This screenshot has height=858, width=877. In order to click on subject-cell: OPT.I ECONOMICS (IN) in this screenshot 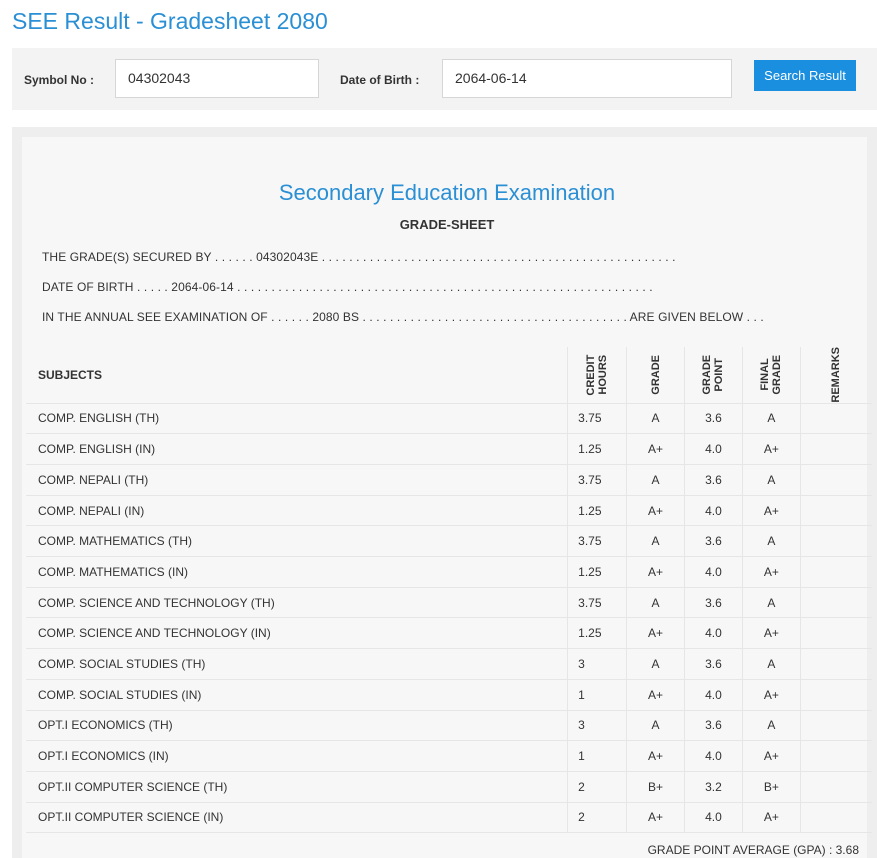, I will do `click(297, 756)`.